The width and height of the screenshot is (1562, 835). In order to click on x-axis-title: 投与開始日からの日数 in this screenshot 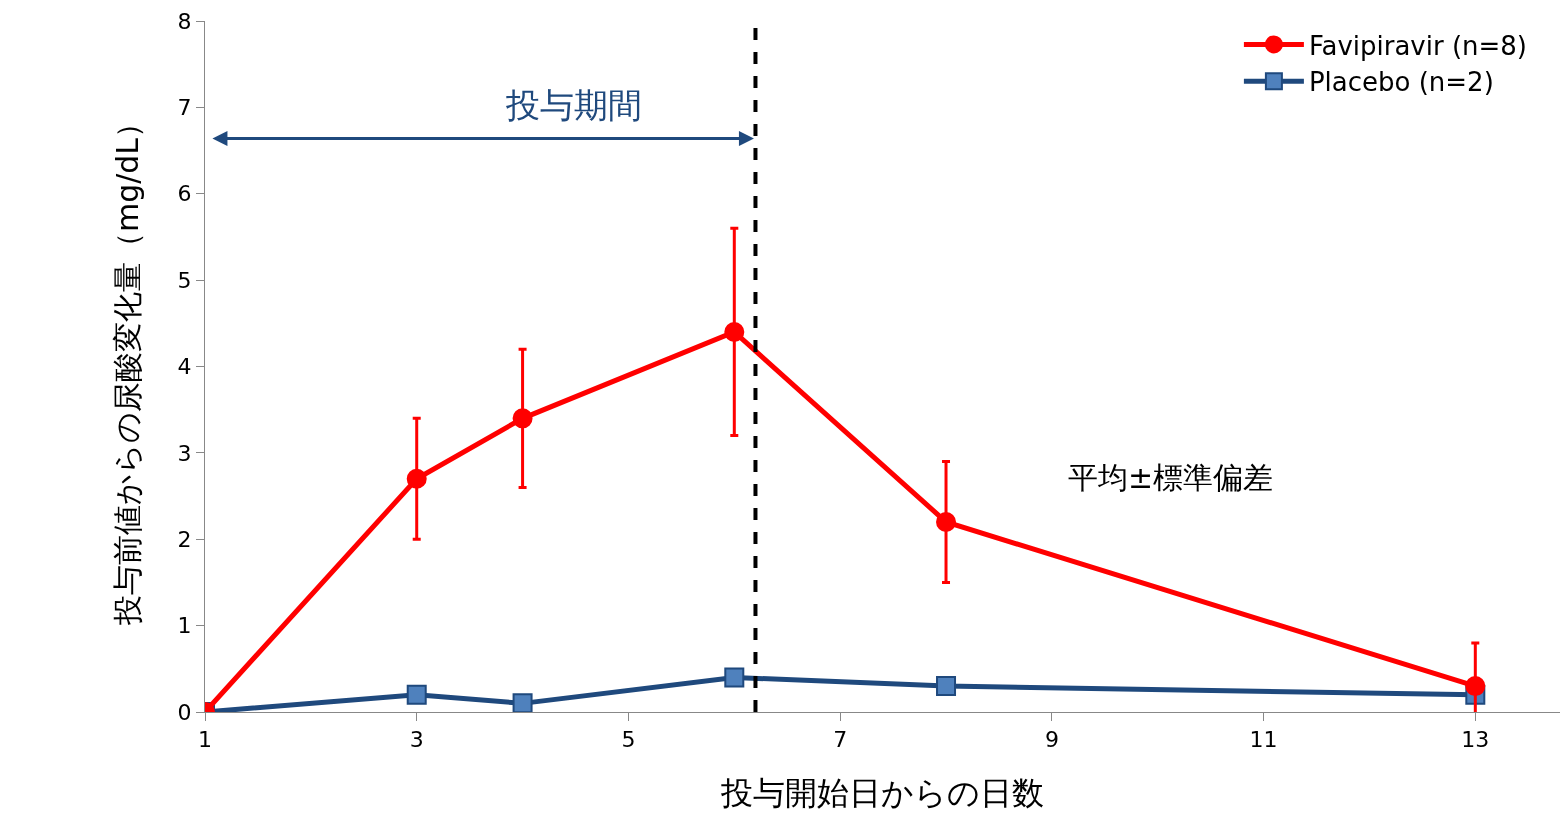, I will do `click(882, 793)`.